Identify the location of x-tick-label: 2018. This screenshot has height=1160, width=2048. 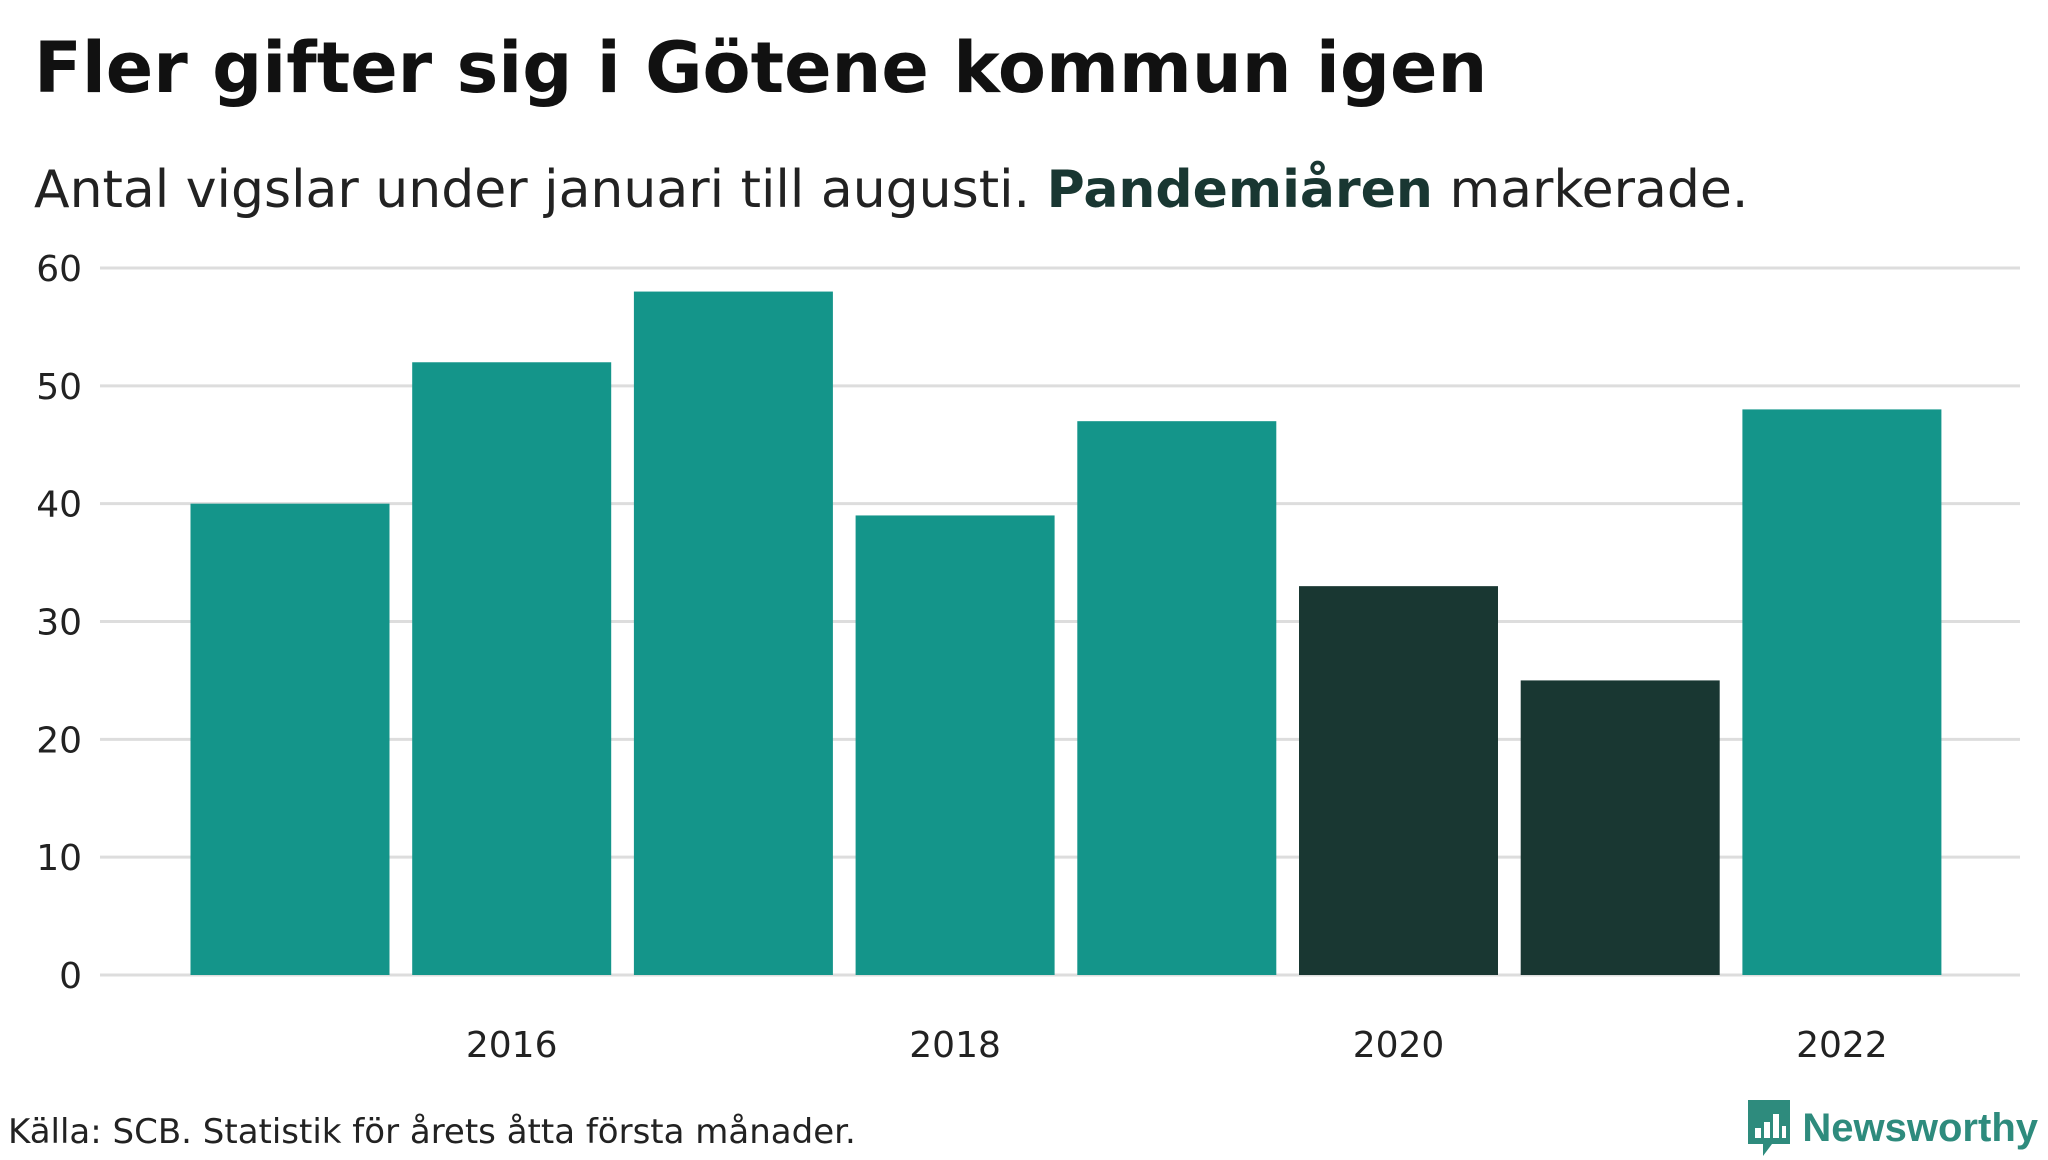
(955, 1045).